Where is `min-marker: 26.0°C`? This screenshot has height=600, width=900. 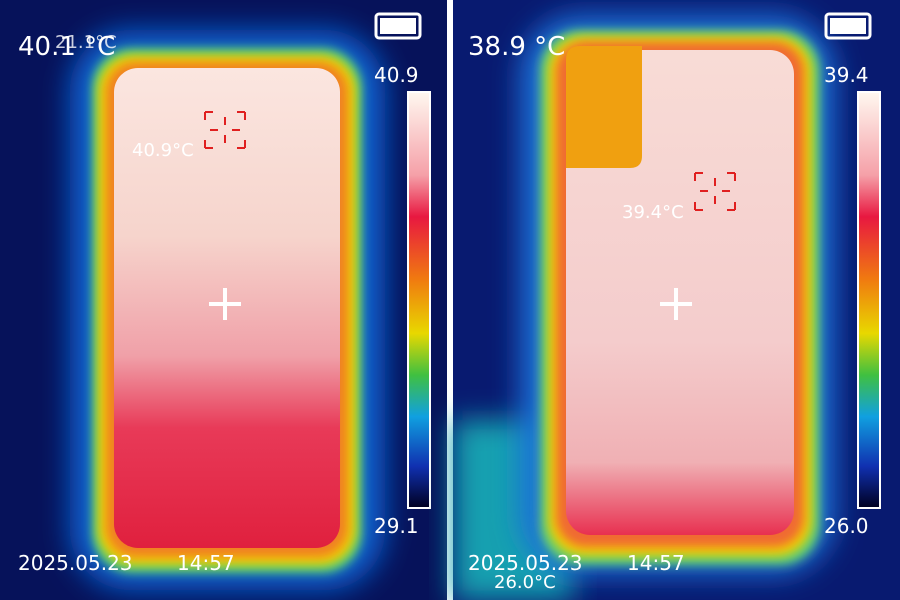 min-marker: 26.0°C is located at coordinates (525, 582).